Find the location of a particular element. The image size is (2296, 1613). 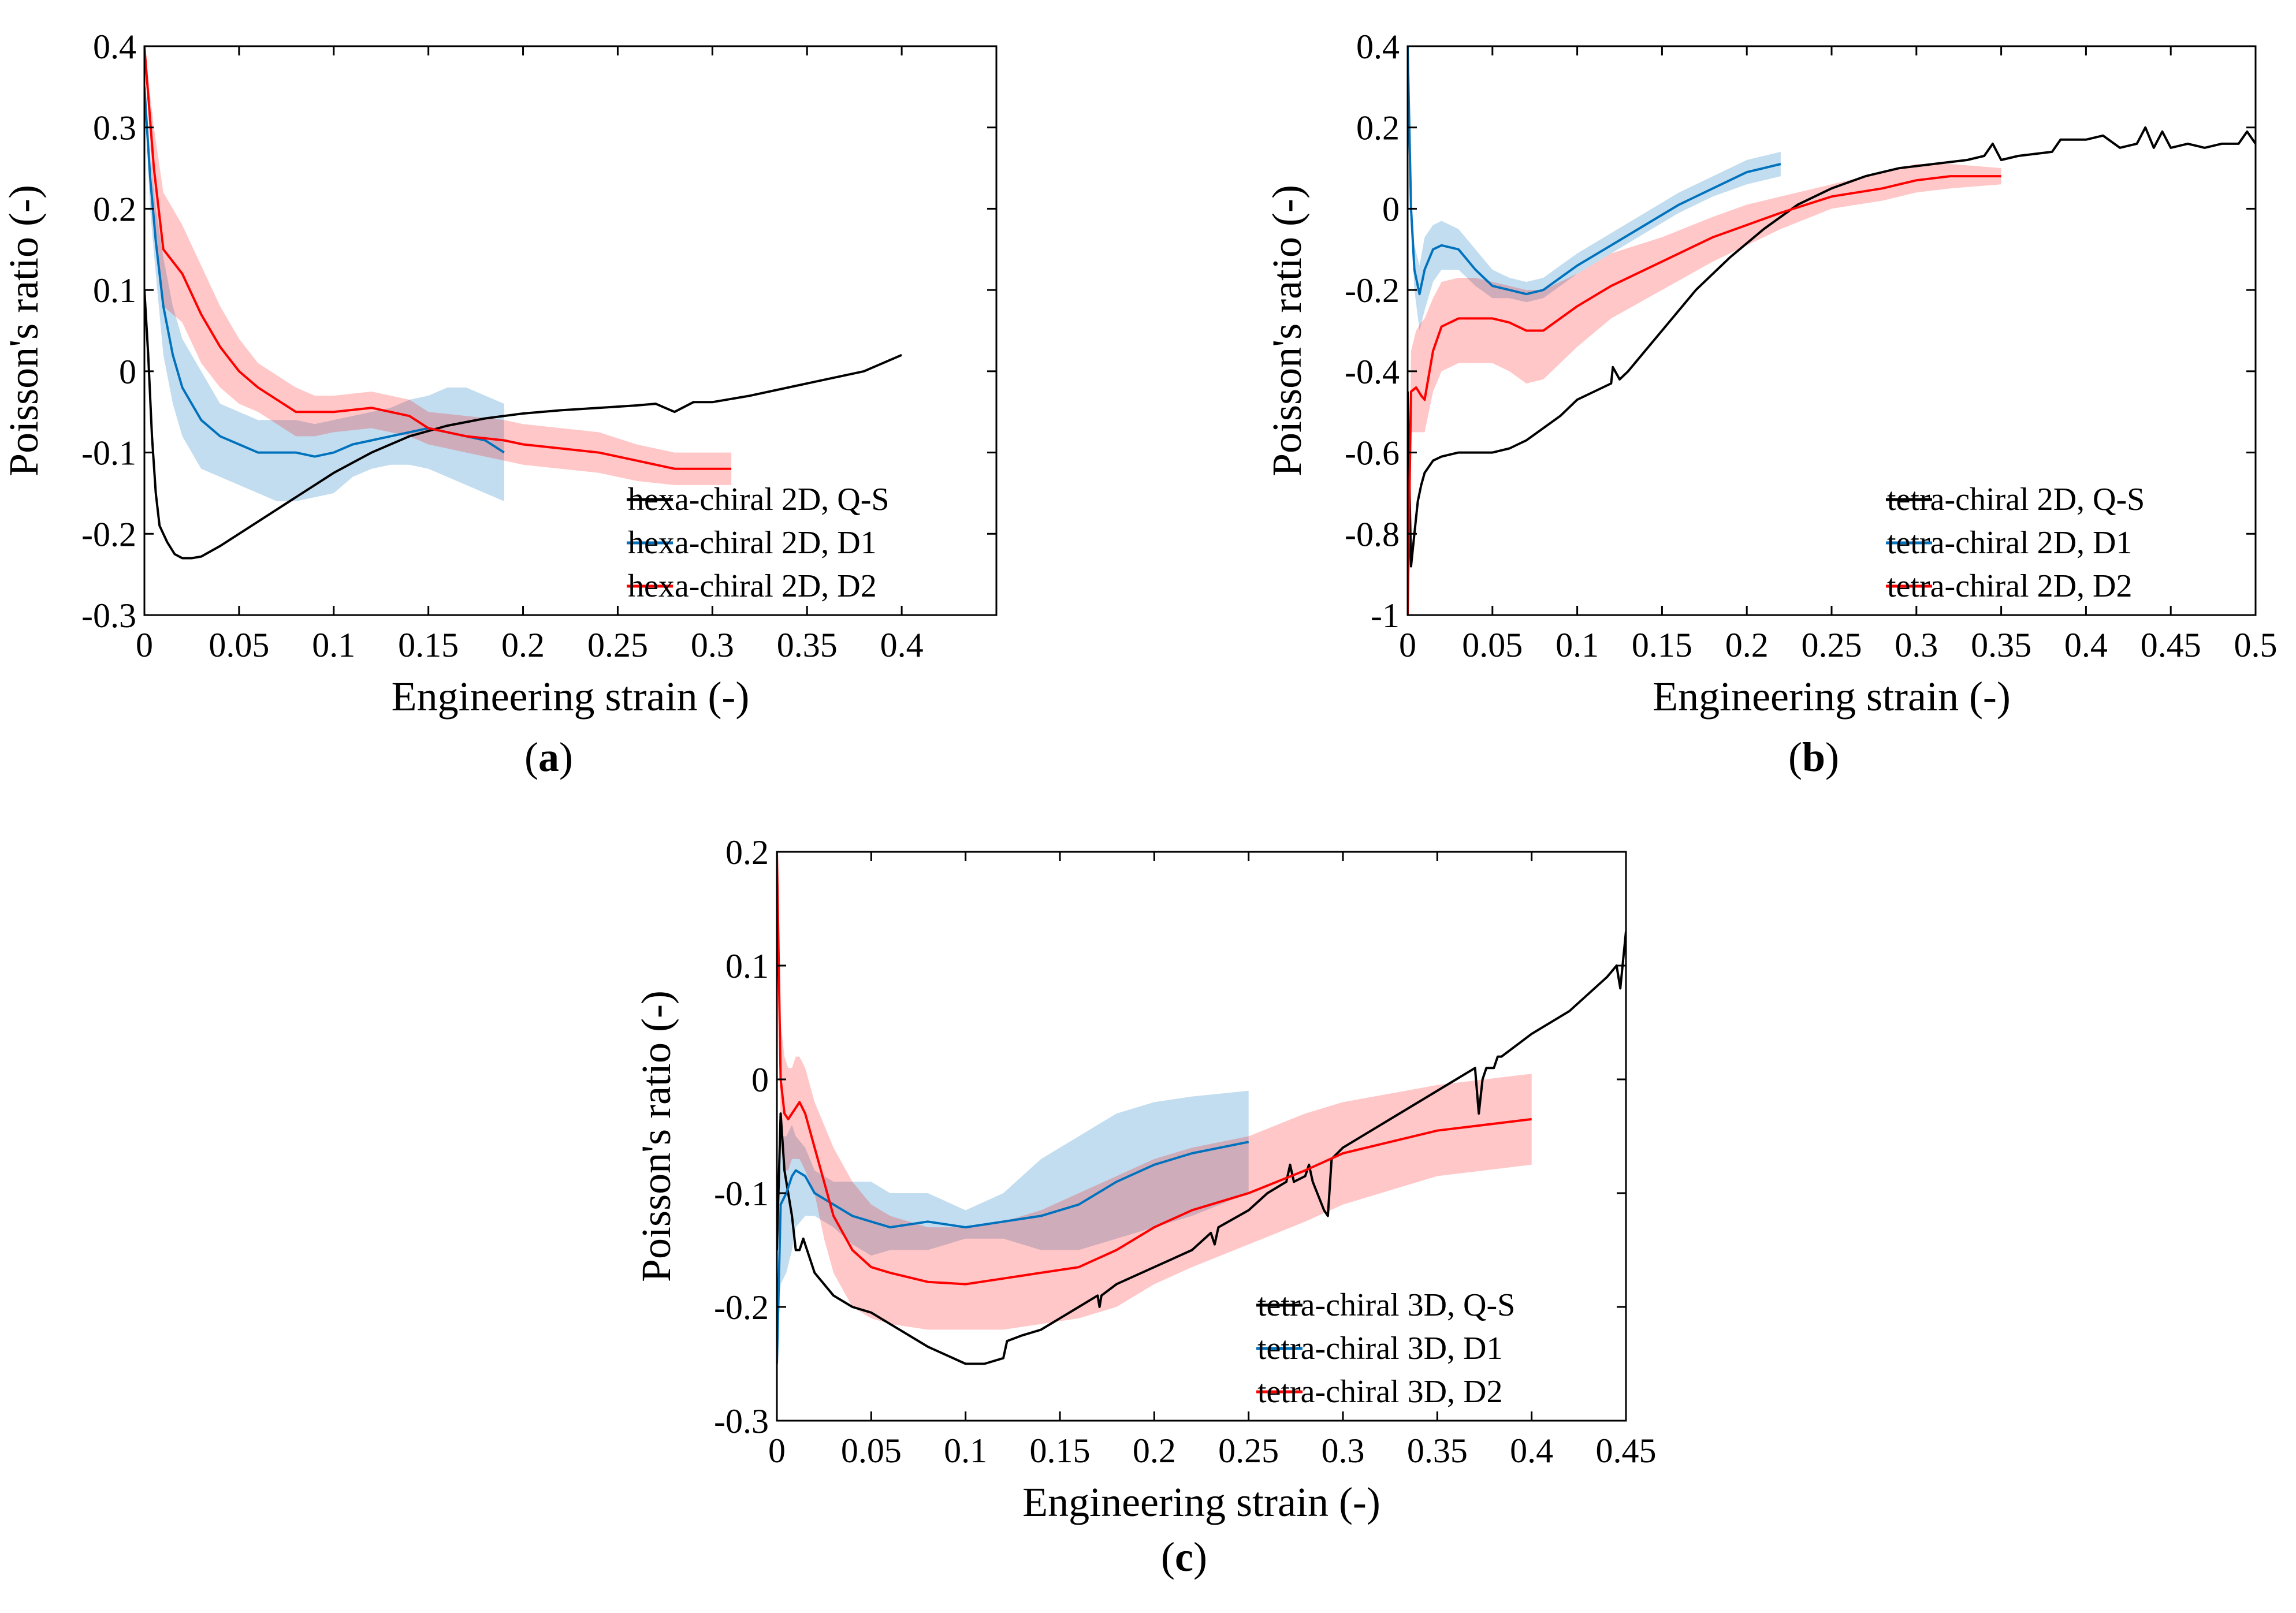

panel-caption: (b) is located at coordinates (1814, 757).